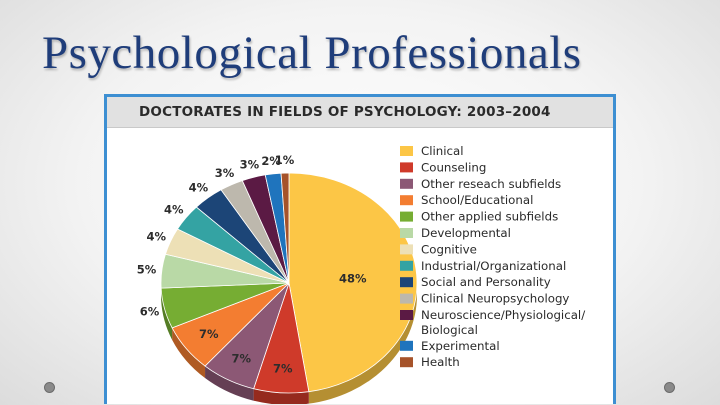 This screenshot has height=405, width=720. What do you see at coordinates (460, 346) in the screenshot?
I see `legend-label: Experimental` at bounding box center [460, 346].